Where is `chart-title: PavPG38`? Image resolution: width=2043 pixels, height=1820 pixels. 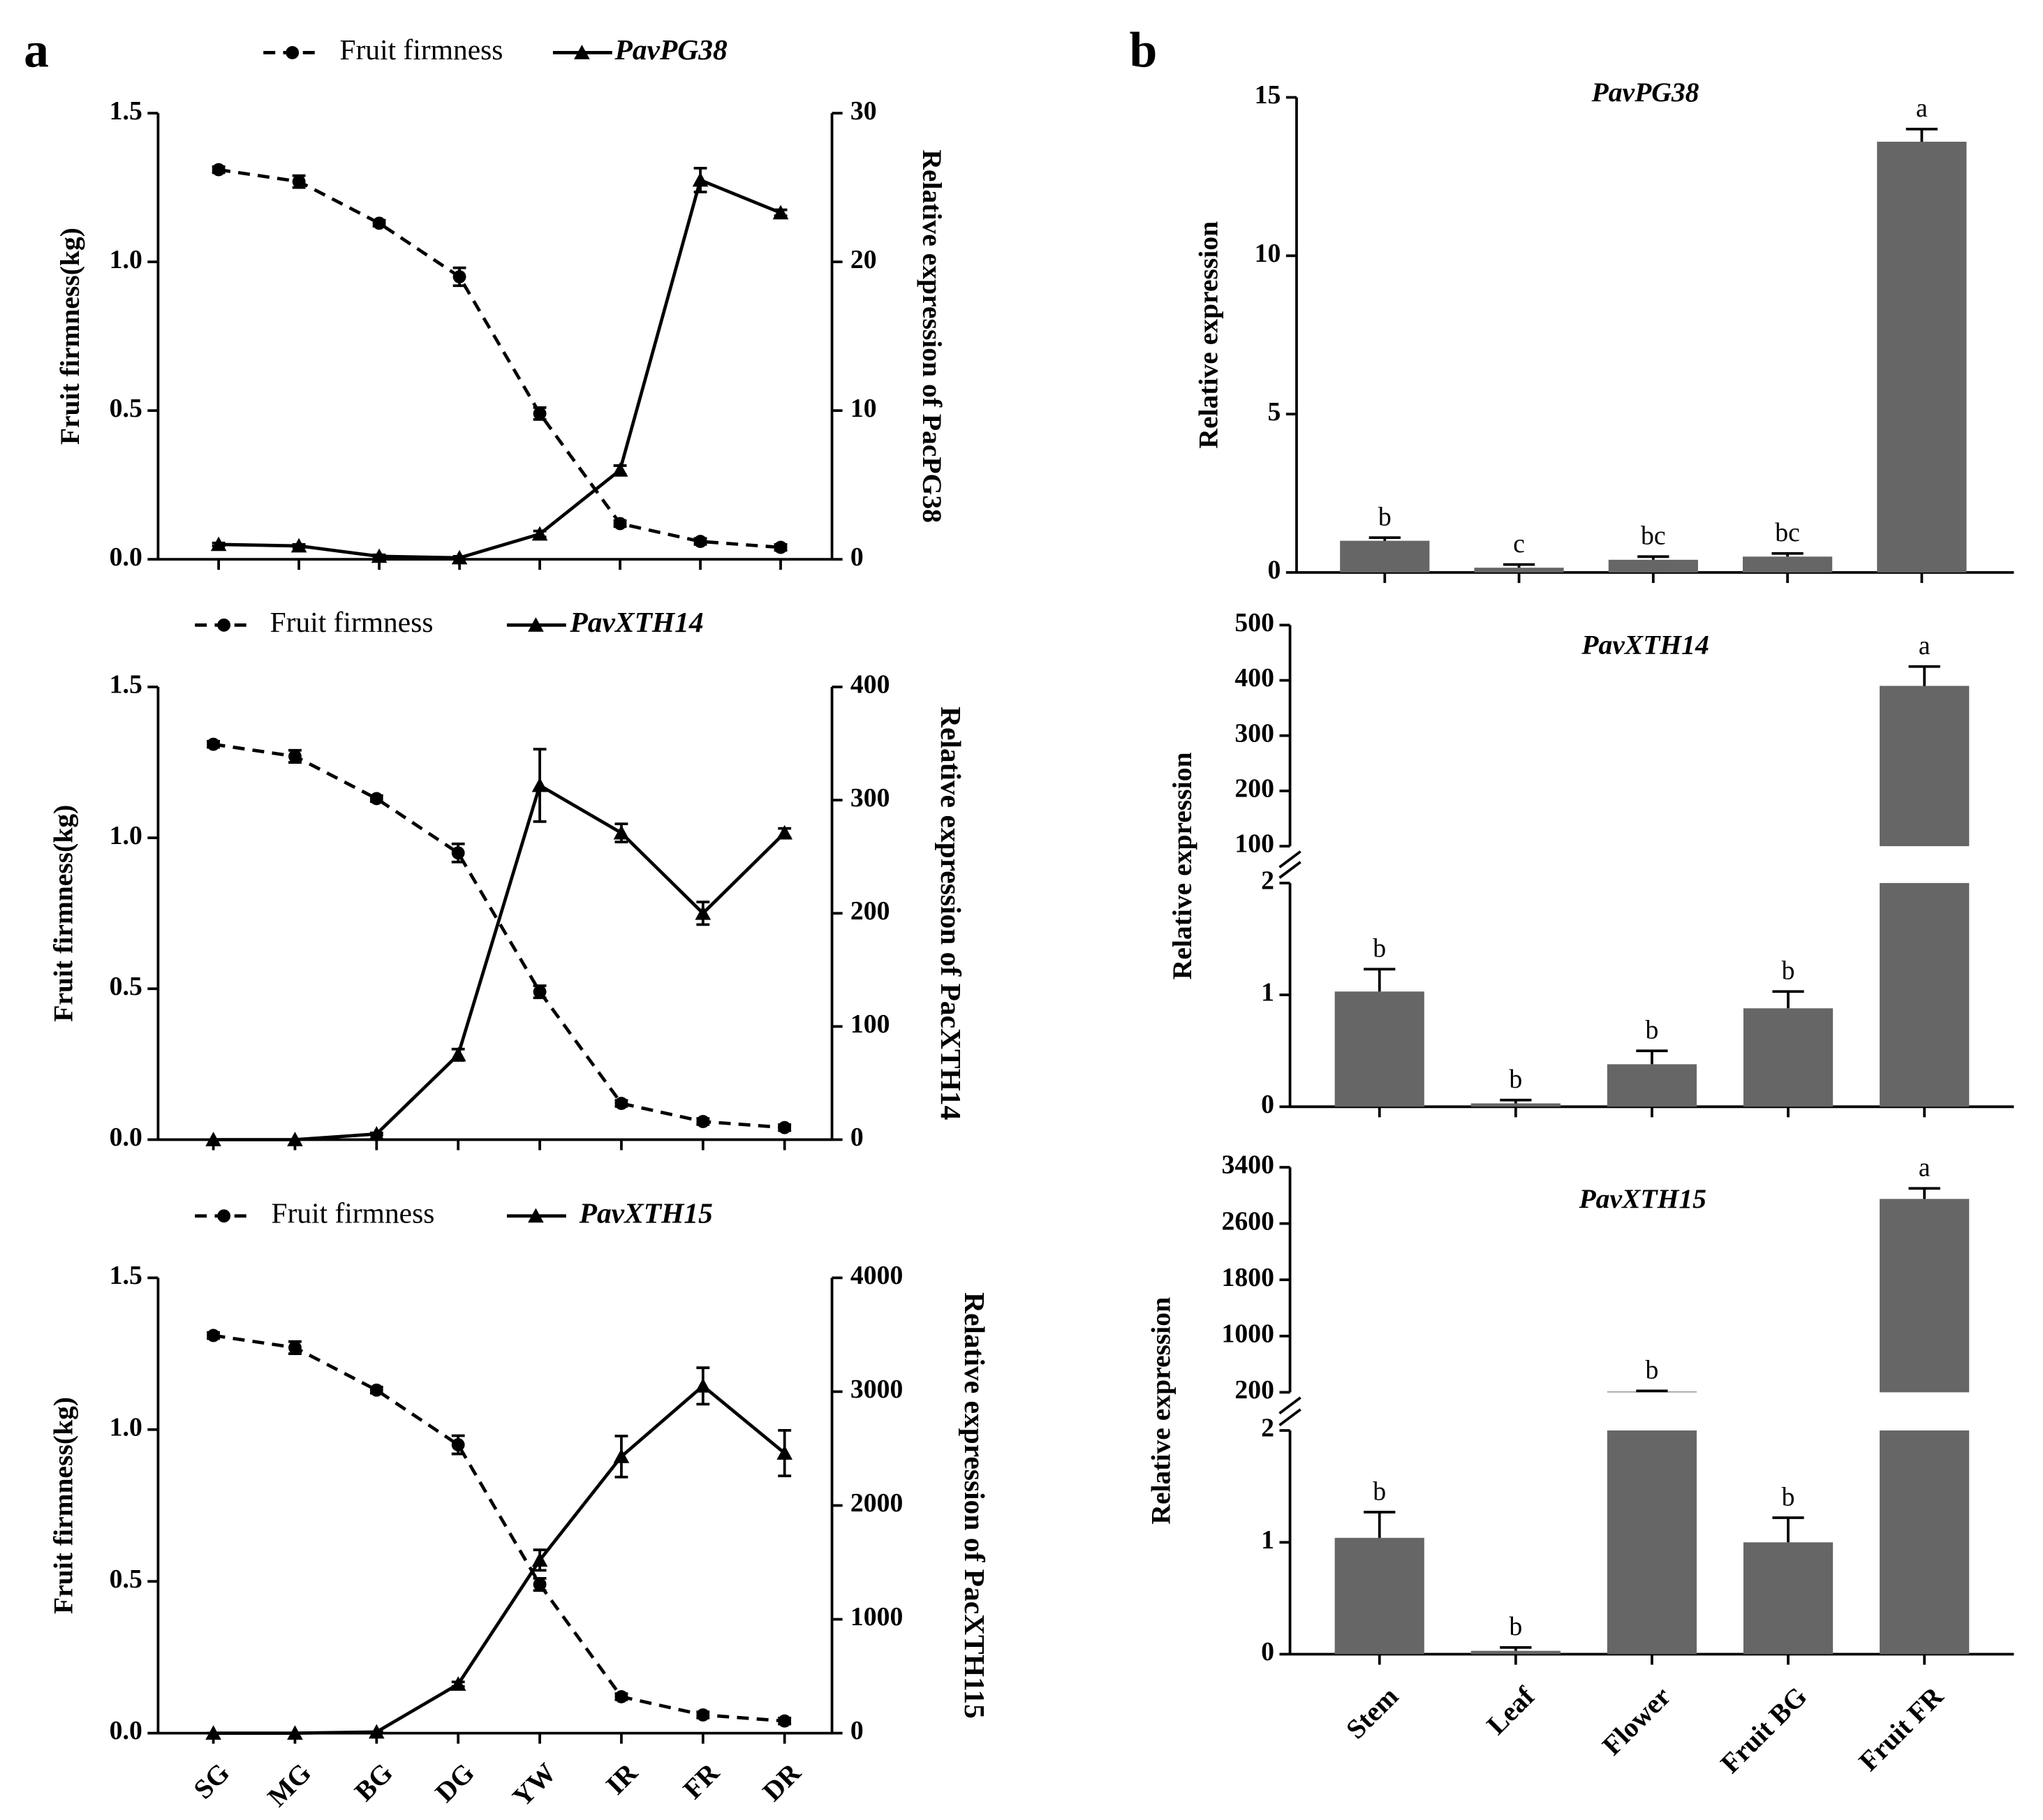
chart-title: PavPG38 is located at coordinates (1645, 92).